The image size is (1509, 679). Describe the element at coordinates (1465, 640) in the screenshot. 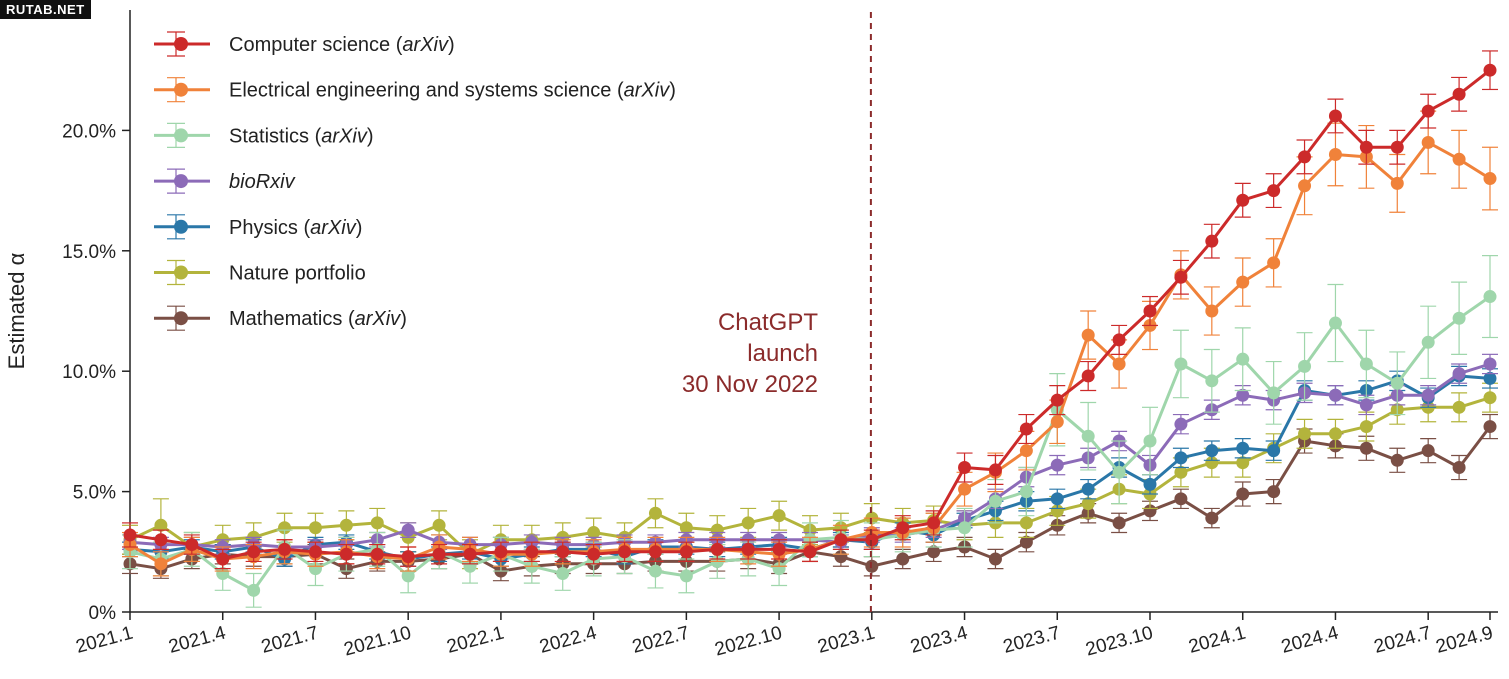

I see `x-tick-label: 2024.9` at that location.